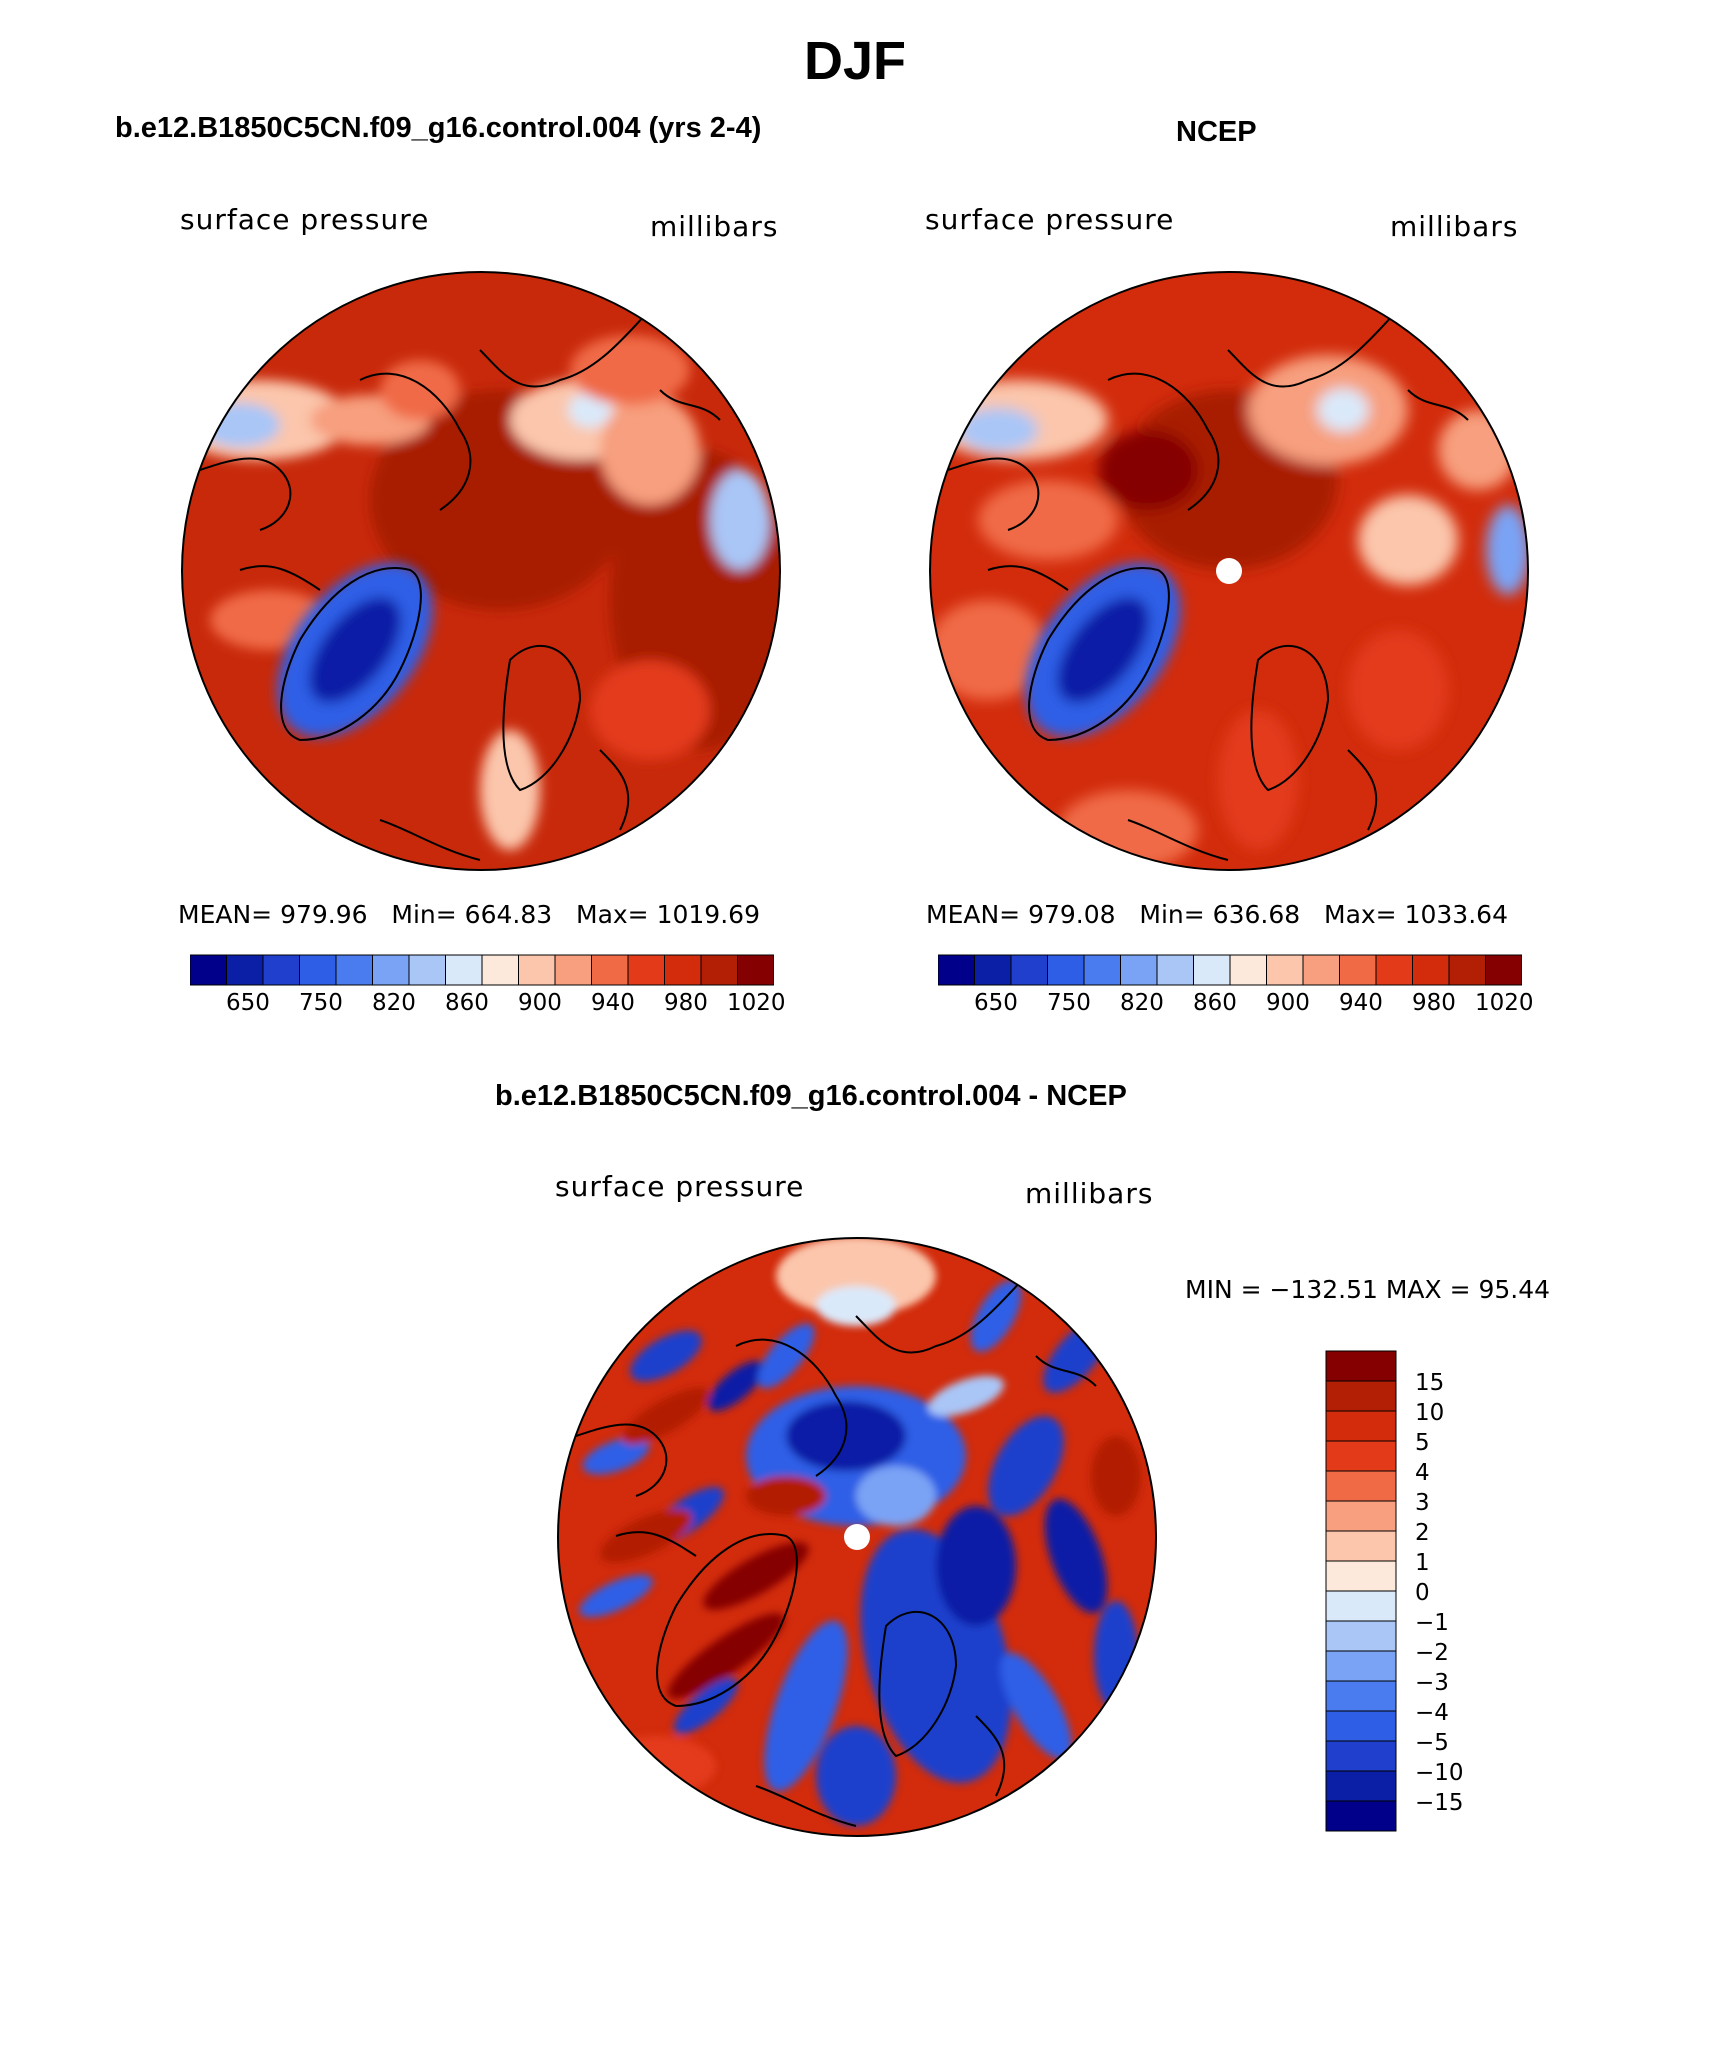 The width and height of the screenshot is (1710, 2061). Describe the element at coordinates (248, 1003) in the screenshot. I see `panel1-tick: 650` at that location.